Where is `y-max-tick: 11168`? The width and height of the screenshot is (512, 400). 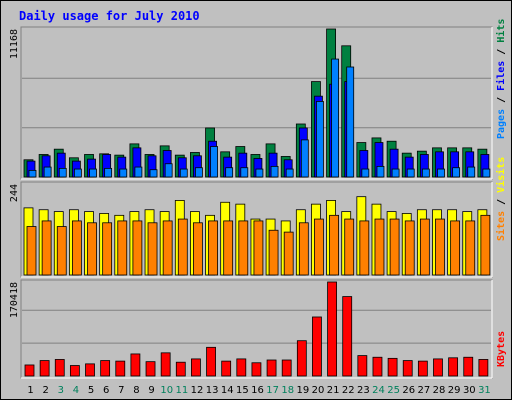 y-max-tick: 11168 is located at coordinates (14, 44).